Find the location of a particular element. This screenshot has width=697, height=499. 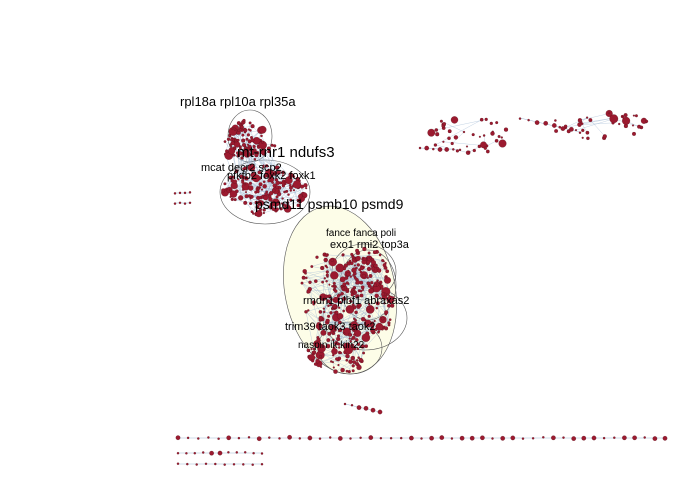

cluster-label-taok: trim39 taok3 taok2 is located at coordinates (330, 327).